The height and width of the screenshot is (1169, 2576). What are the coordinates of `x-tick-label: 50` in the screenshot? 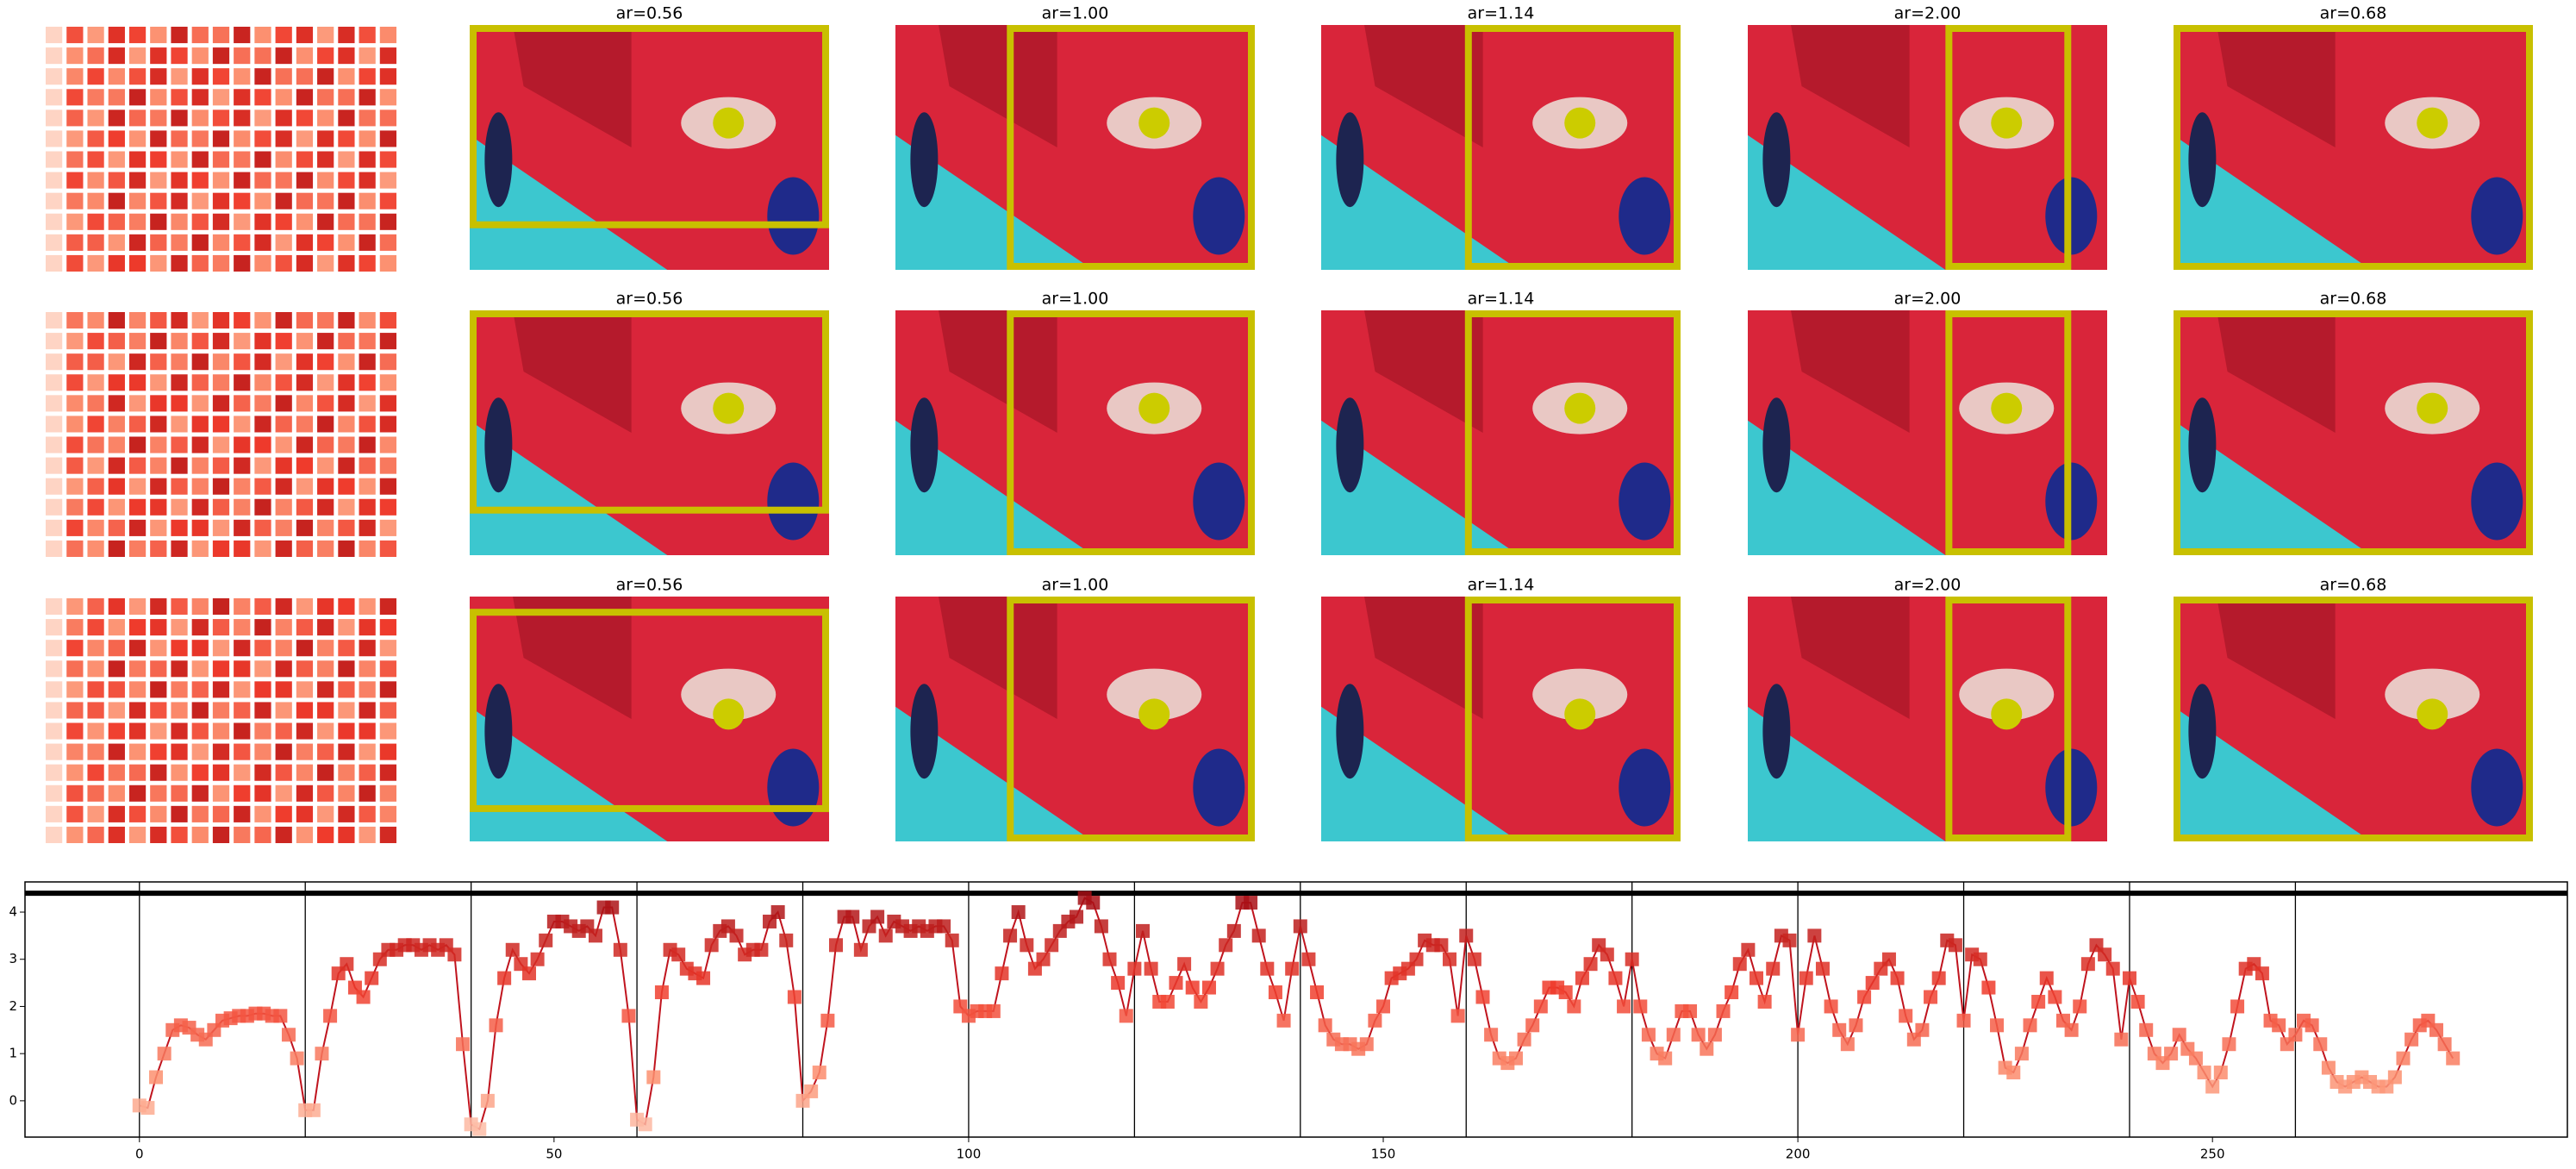 It's located at (554, 1154).